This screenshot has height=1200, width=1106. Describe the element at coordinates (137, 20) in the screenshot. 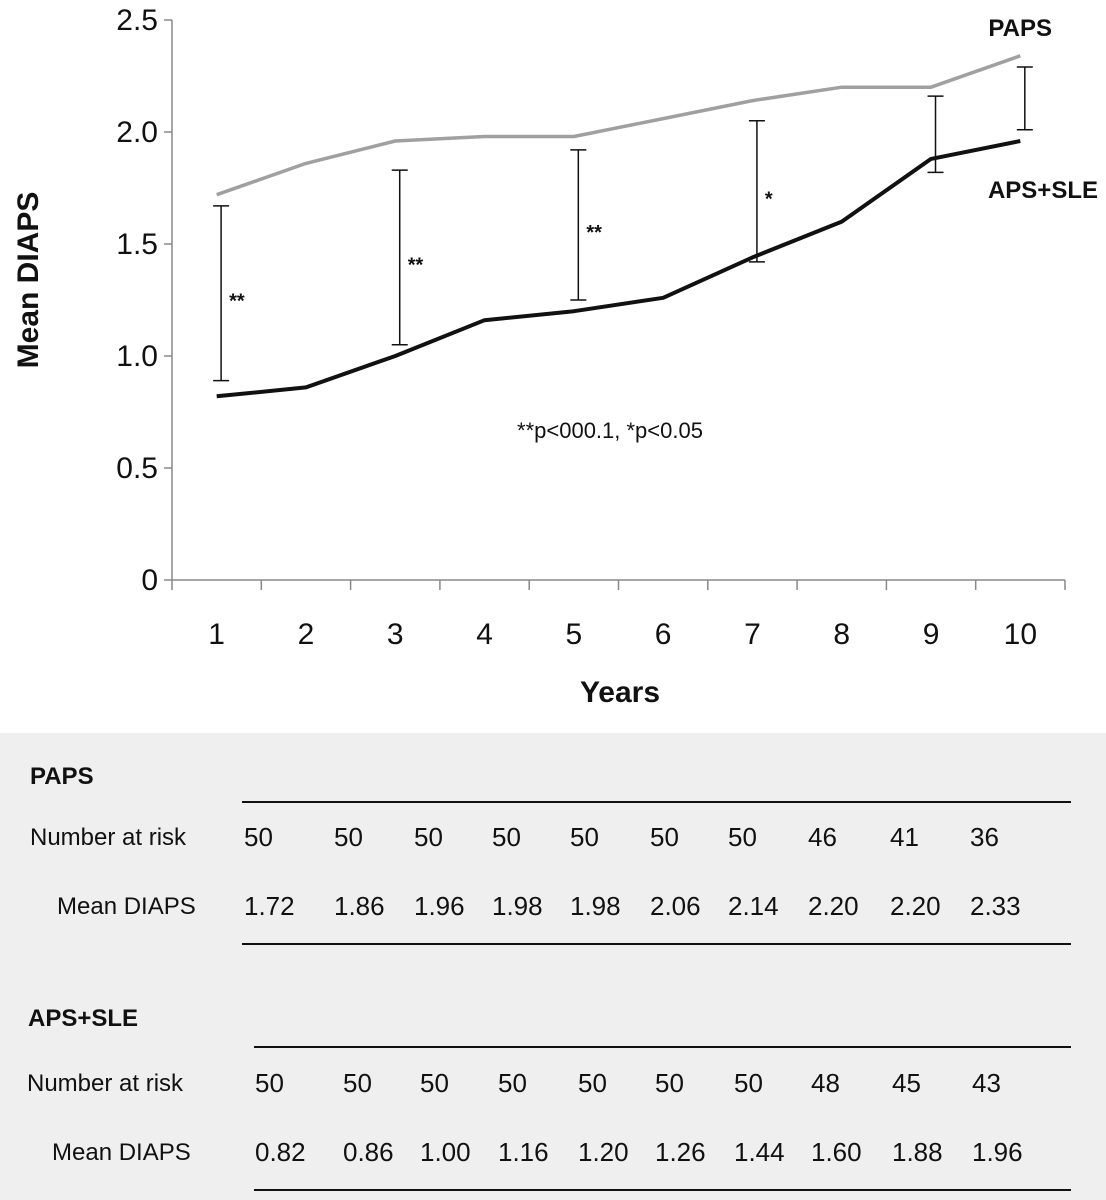

I see `y-tick-label: 2.5` at that location.